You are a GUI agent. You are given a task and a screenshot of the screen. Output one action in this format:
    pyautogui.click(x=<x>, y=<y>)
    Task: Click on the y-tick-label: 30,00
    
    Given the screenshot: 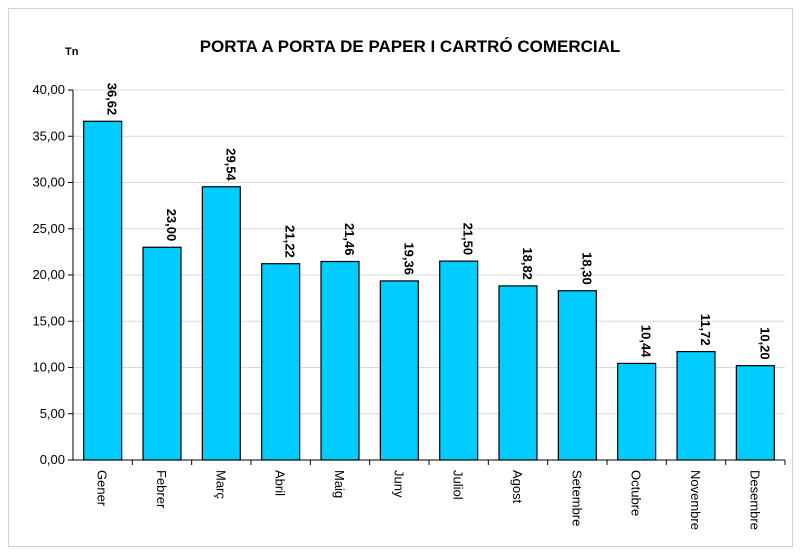 What is the action you would take?
    pyautogui.click(x=48, y=182)
    